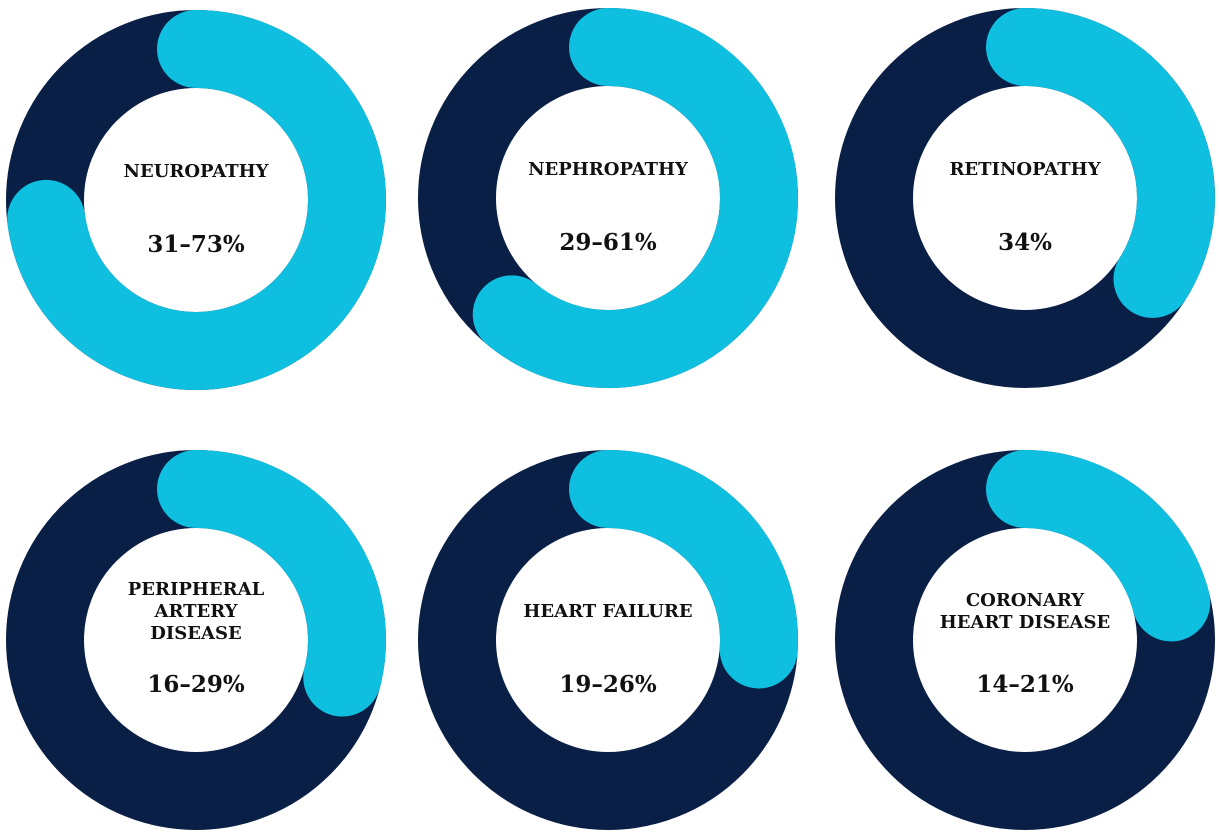 The image size is (1219, 832). What do you see at coordinates (607, 611) in the screenshot?
I see `donut-title: HEART FAILURE` at bounding box center [607, 611].